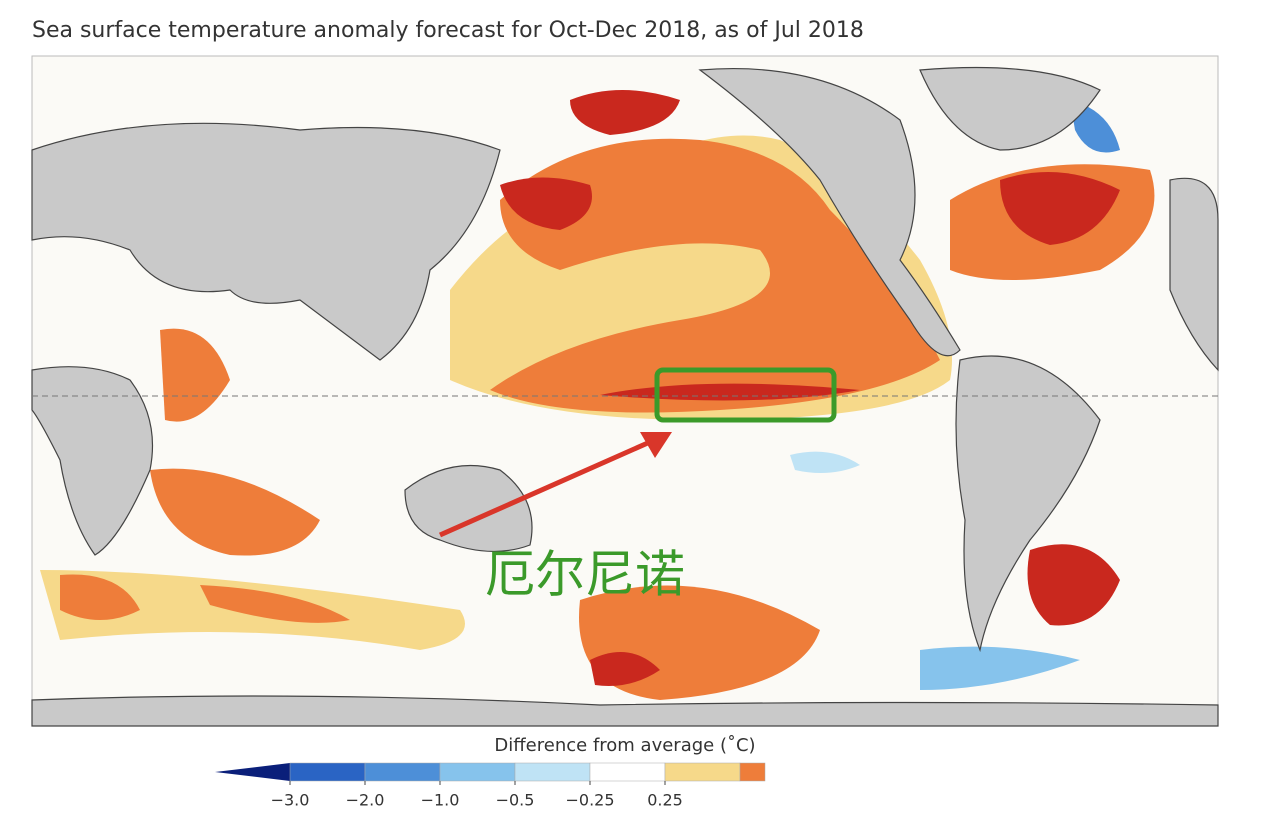 The width and height of the screenshot is (1280, 816). Describe the element at coordinates (252, 772) in the screenshot. I see `colorbar-end` at that location.